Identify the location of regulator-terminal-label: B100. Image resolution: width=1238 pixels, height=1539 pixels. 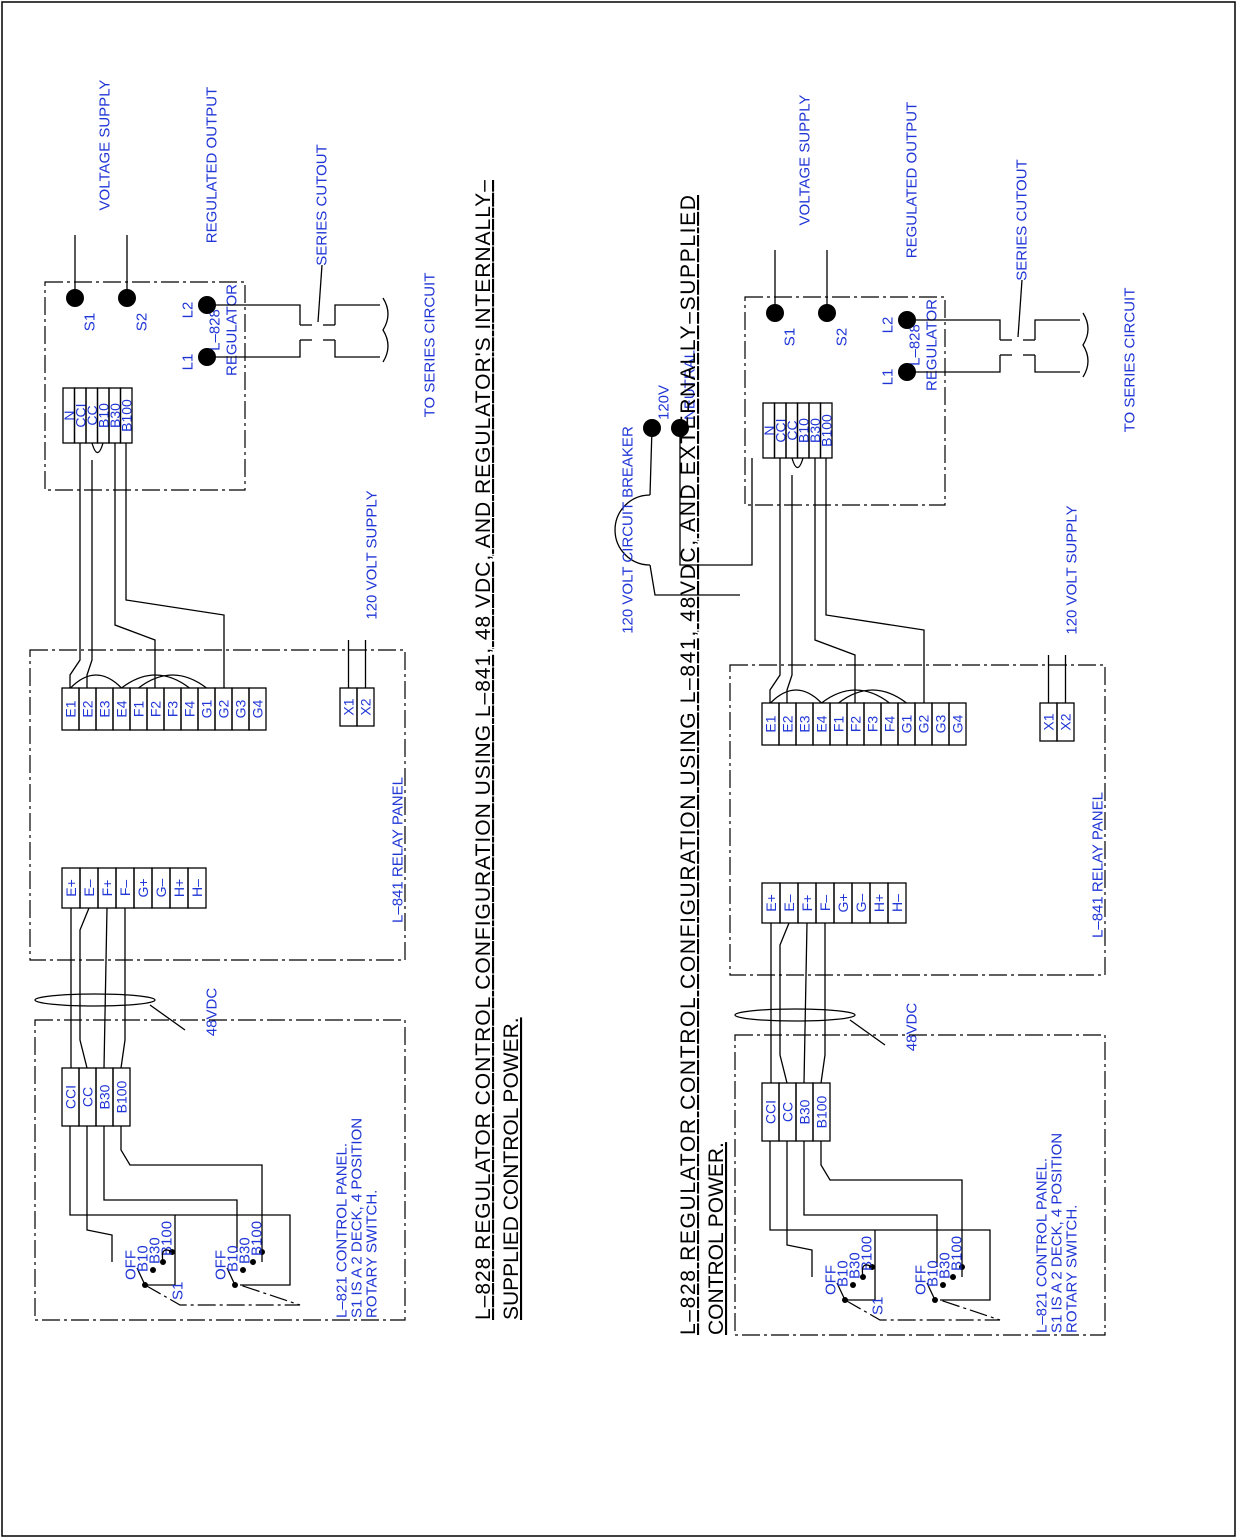
(826, 430).